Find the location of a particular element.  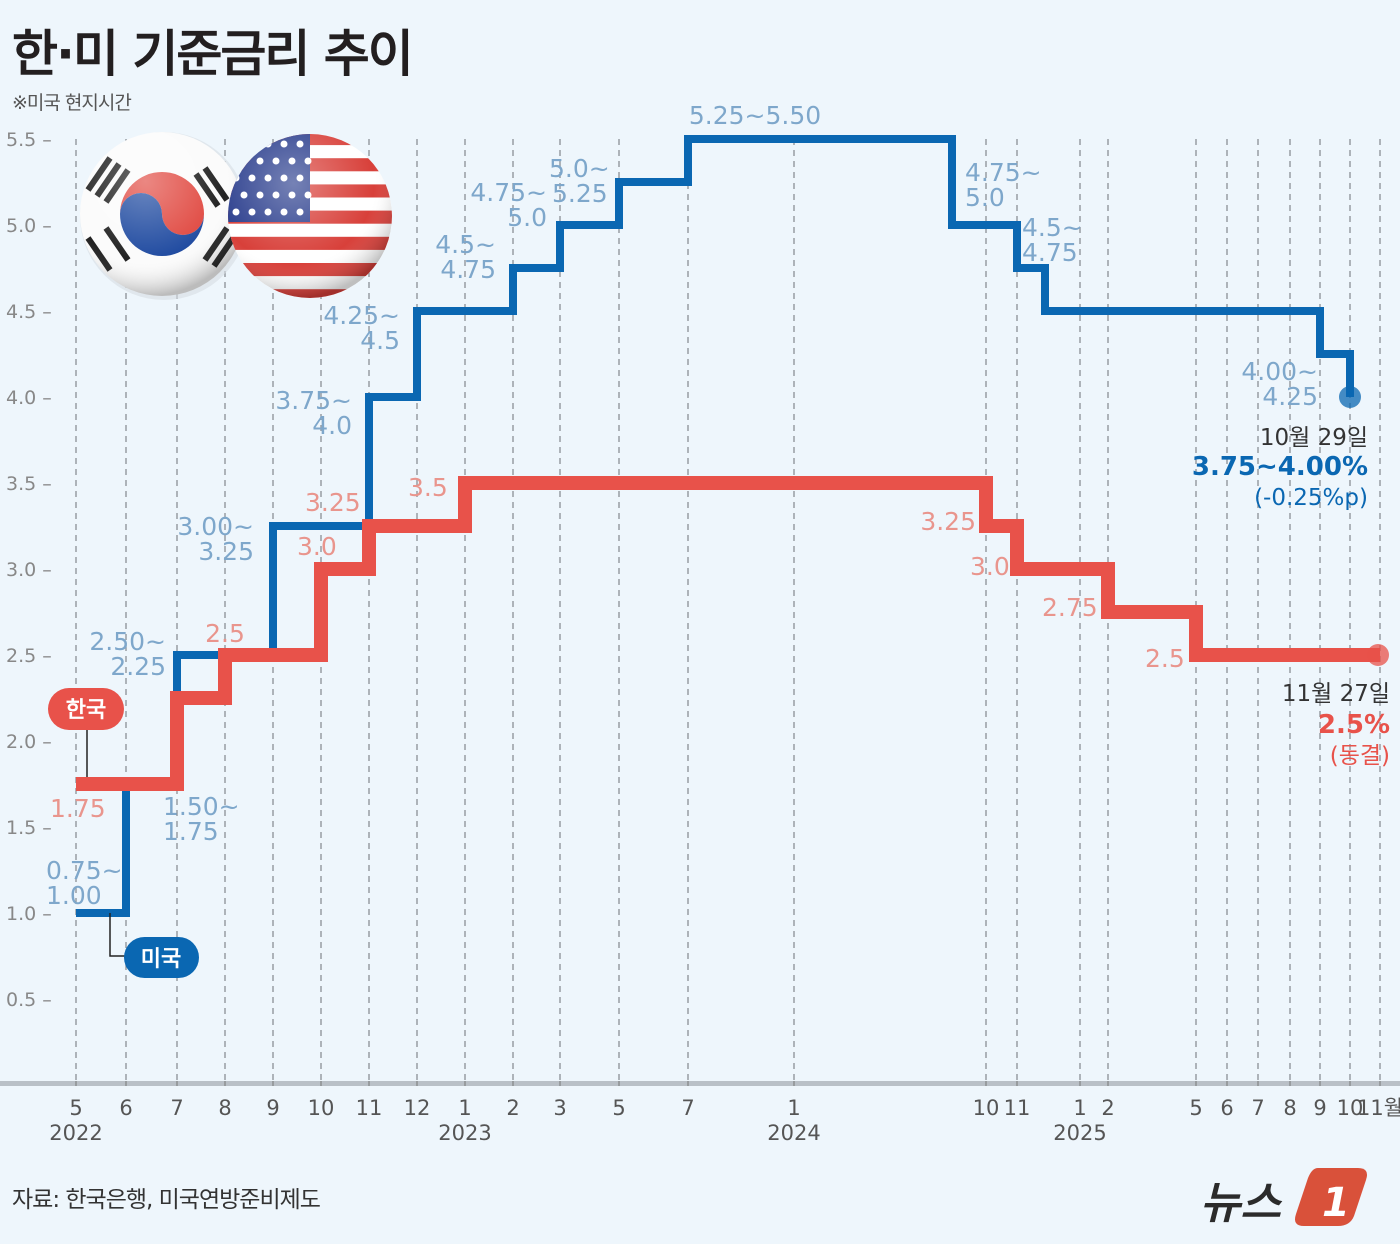

y-tick-label: 3.0 – is located at coordinates (29, 570).